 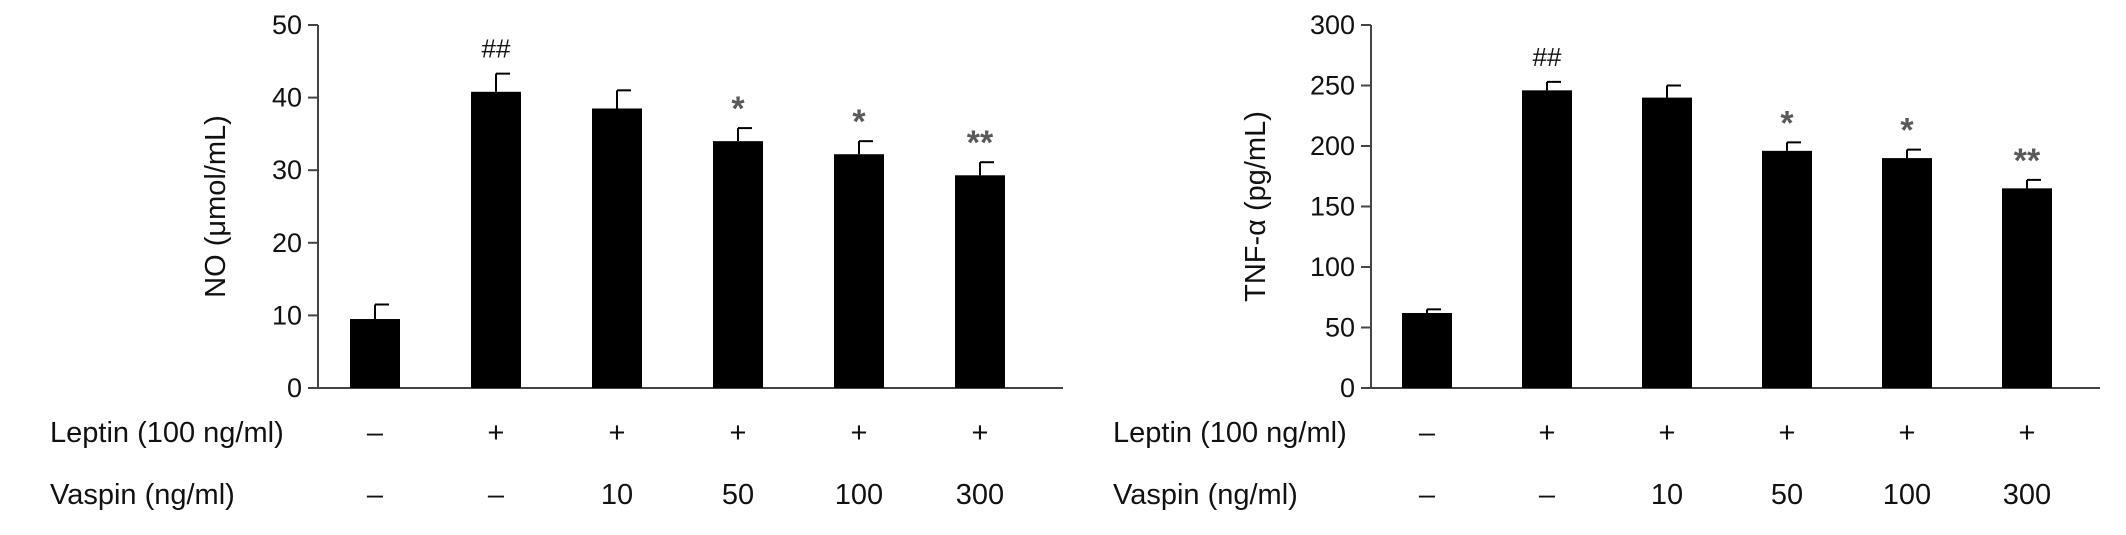 I want to click on y-tick-label: 200, so click(x=1332, y=146).